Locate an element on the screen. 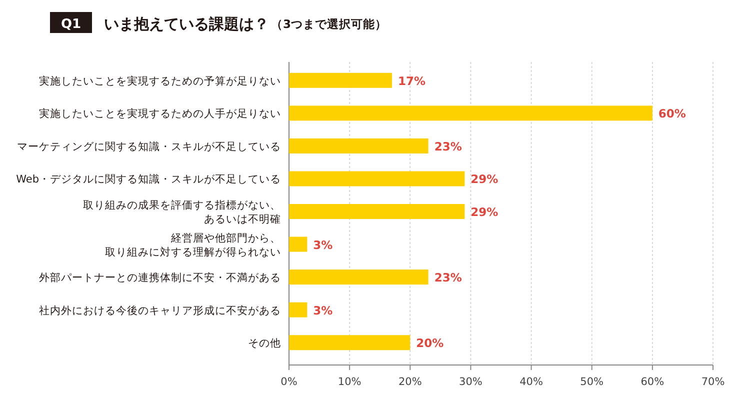 The width and height of the screenshot is (750, 394). x-tick-label: 20% is located at coordinates (410, 382).